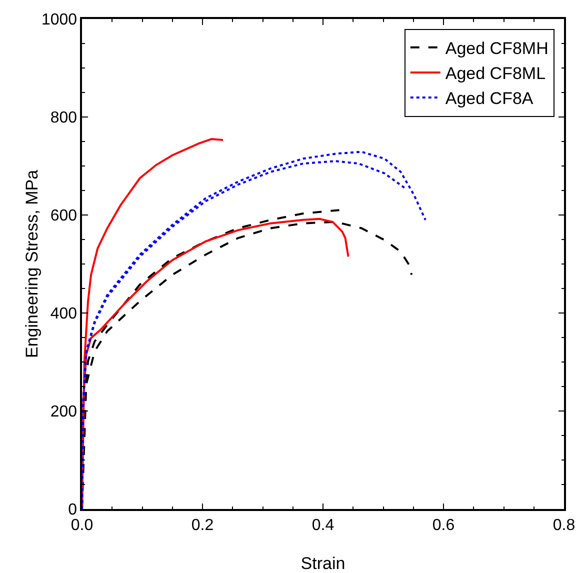 This screenshot has width=587, height=573. What do you see at coordinates (64, 412) in the screenshot?
I see `y-tick-label: 200` at bounding box center [64, 412].